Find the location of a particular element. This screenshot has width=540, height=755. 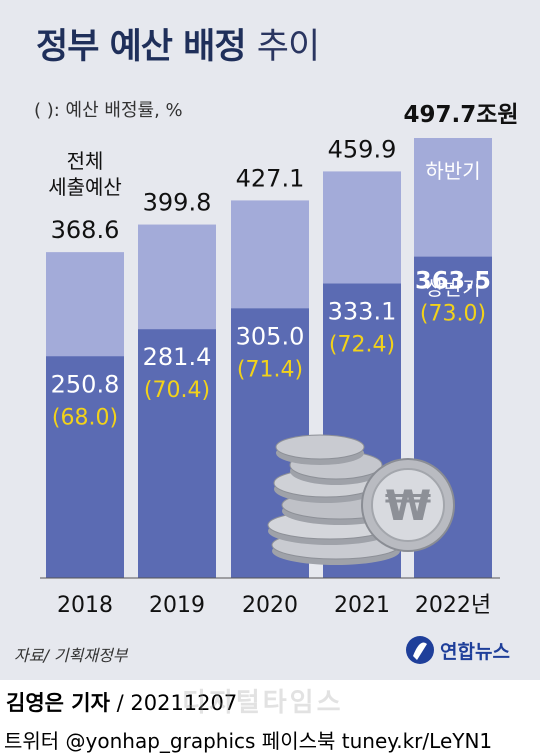

won-icon: ₩ is located at coordinates (408, 505).